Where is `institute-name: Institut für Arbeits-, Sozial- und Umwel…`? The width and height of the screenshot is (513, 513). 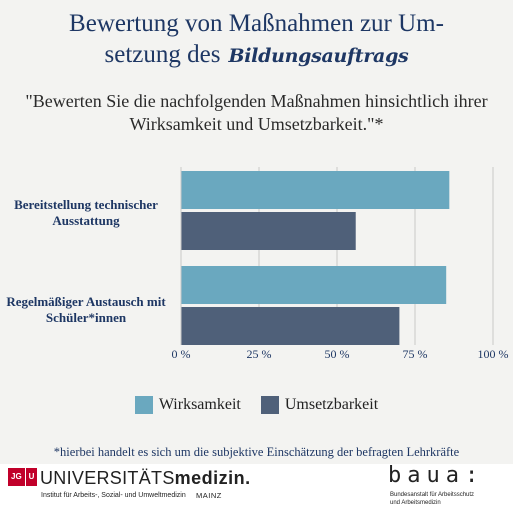
institute-name: Institut für Arbeits-, Sozial- und Umwel… is located at coordinates (113, 495).